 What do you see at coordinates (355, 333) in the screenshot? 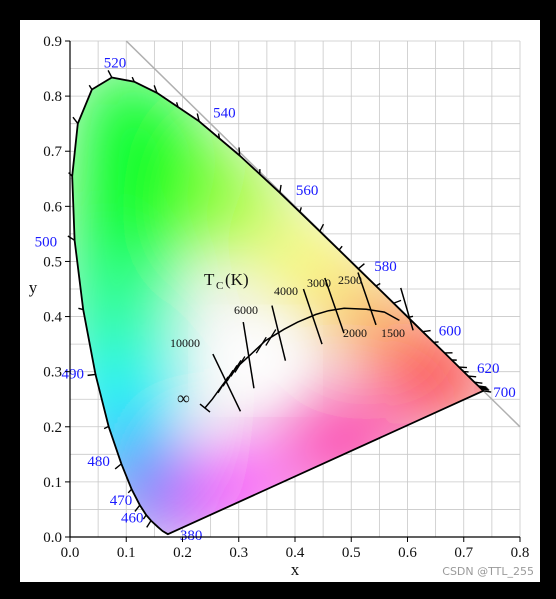
I see `cct-label-2000: 2000` at bounding box center [355, 333].